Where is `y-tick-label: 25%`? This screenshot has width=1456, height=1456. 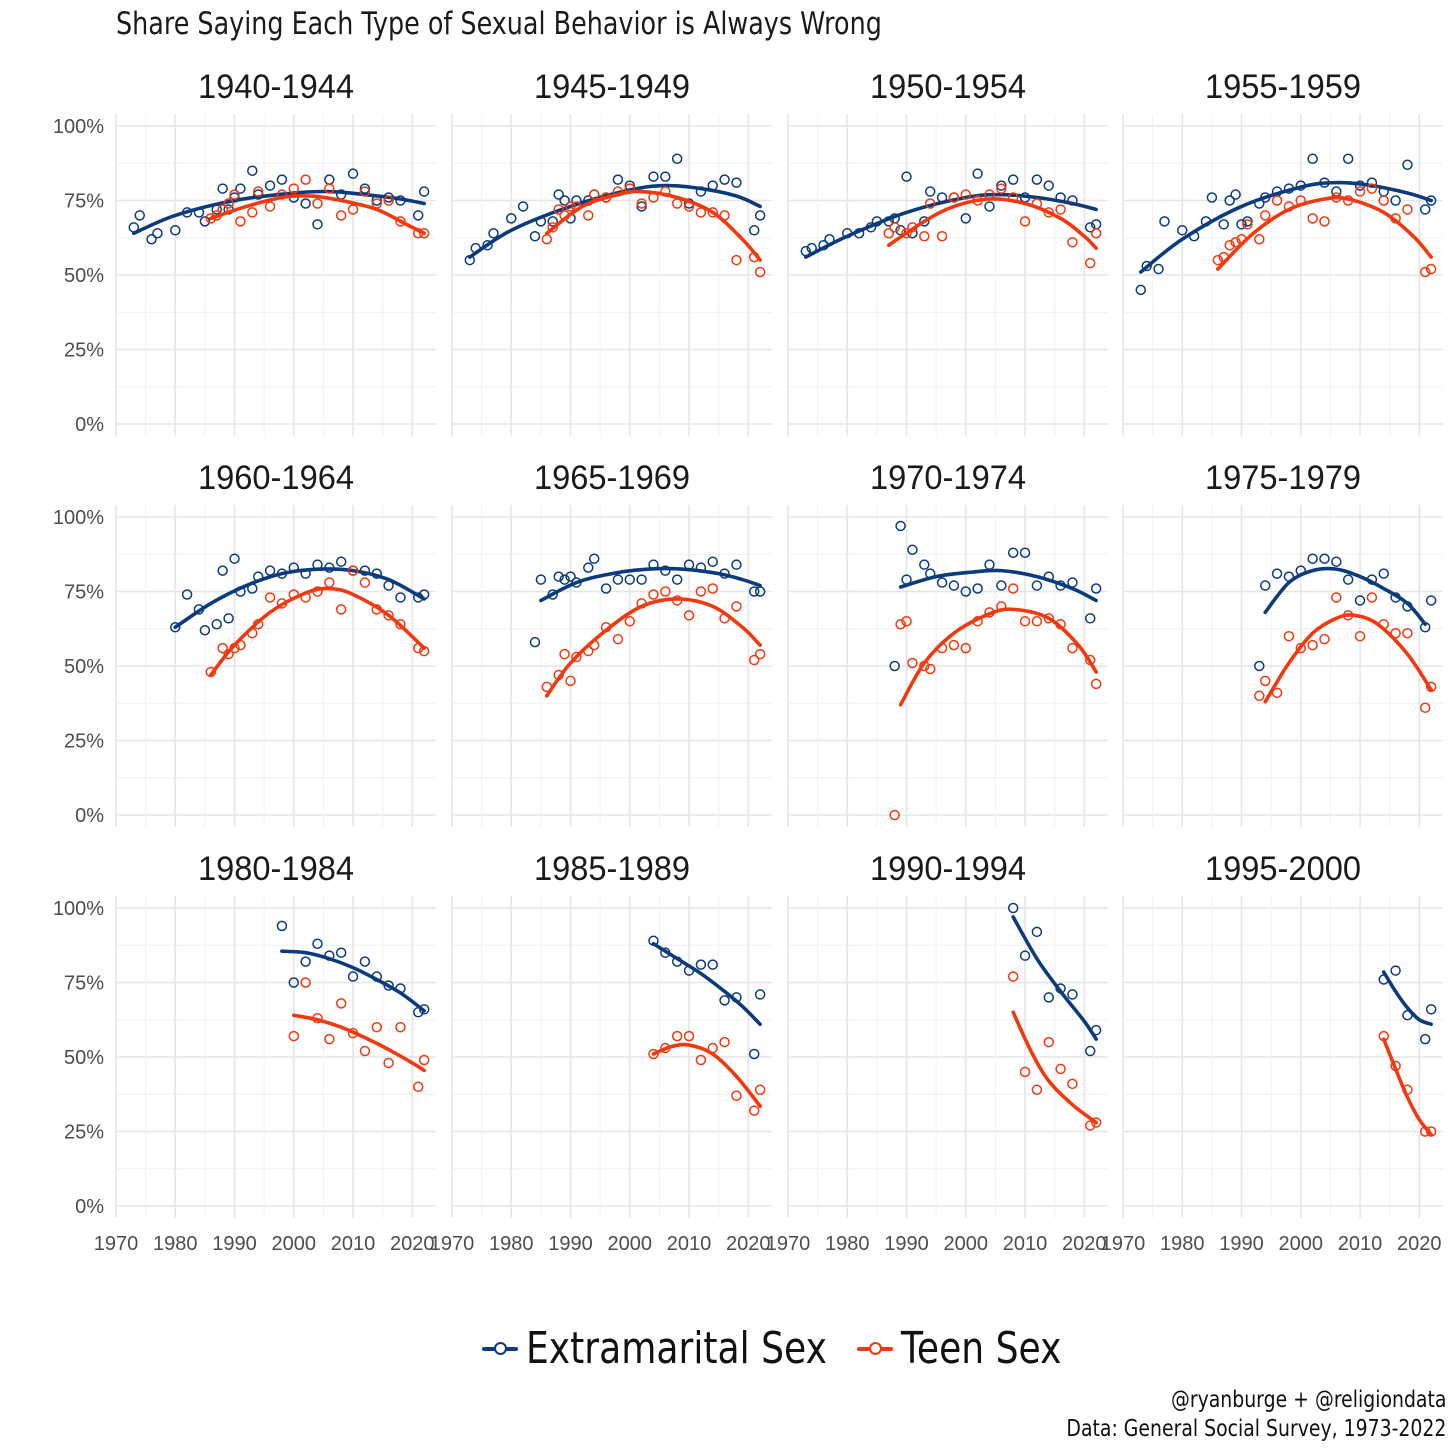 y-tick-label: 25% is located at coordinates (84, 1133).